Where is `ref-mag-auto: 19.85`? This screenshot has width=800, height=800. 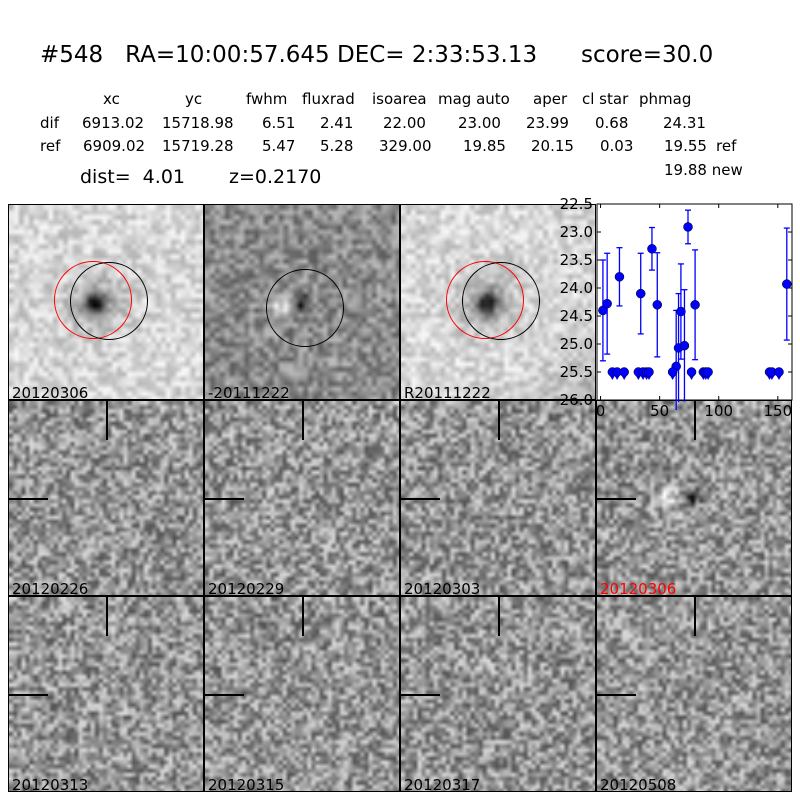
ref-mag-auto: 19.85 is located at coordinates (484, 146).